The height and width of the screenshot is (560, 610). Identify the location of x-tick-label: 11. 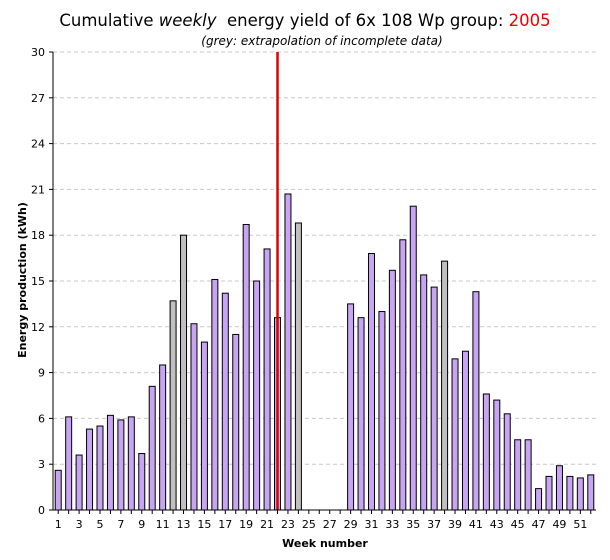
(163, 524).